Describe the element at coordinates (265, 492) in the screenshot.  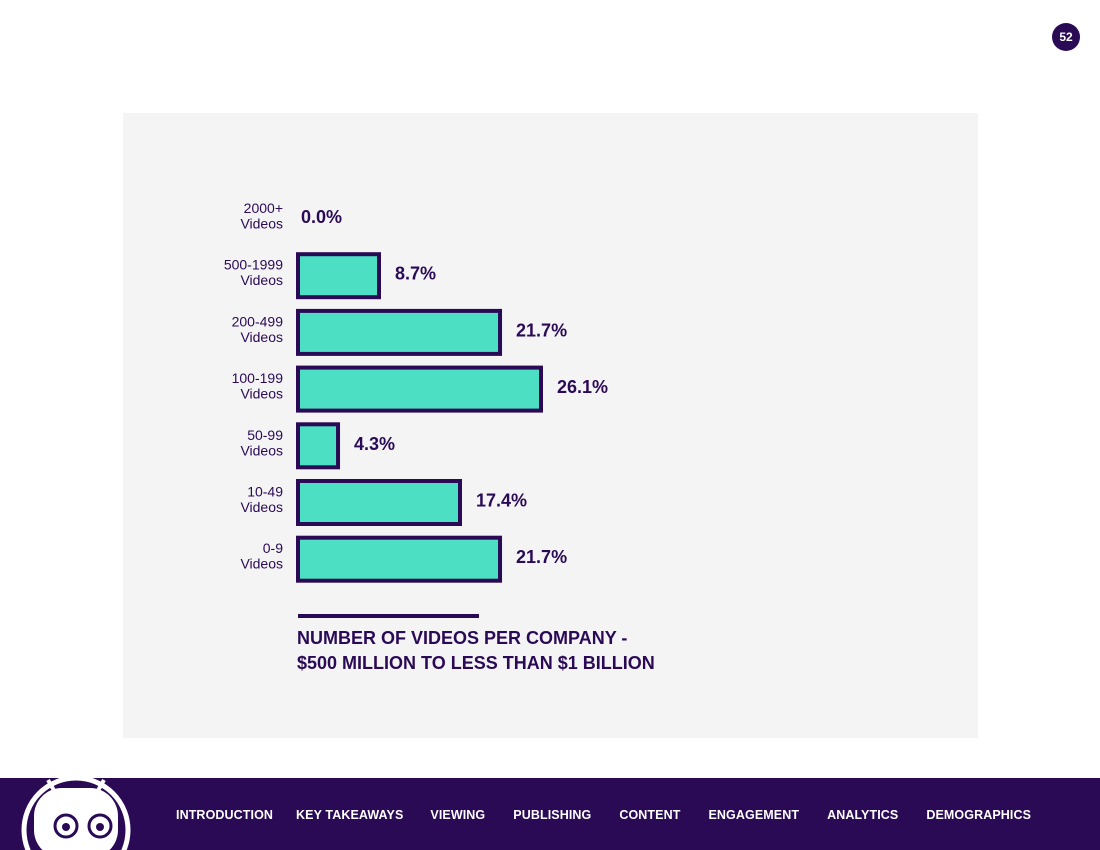
I see `category-label: 10-49` at that location.